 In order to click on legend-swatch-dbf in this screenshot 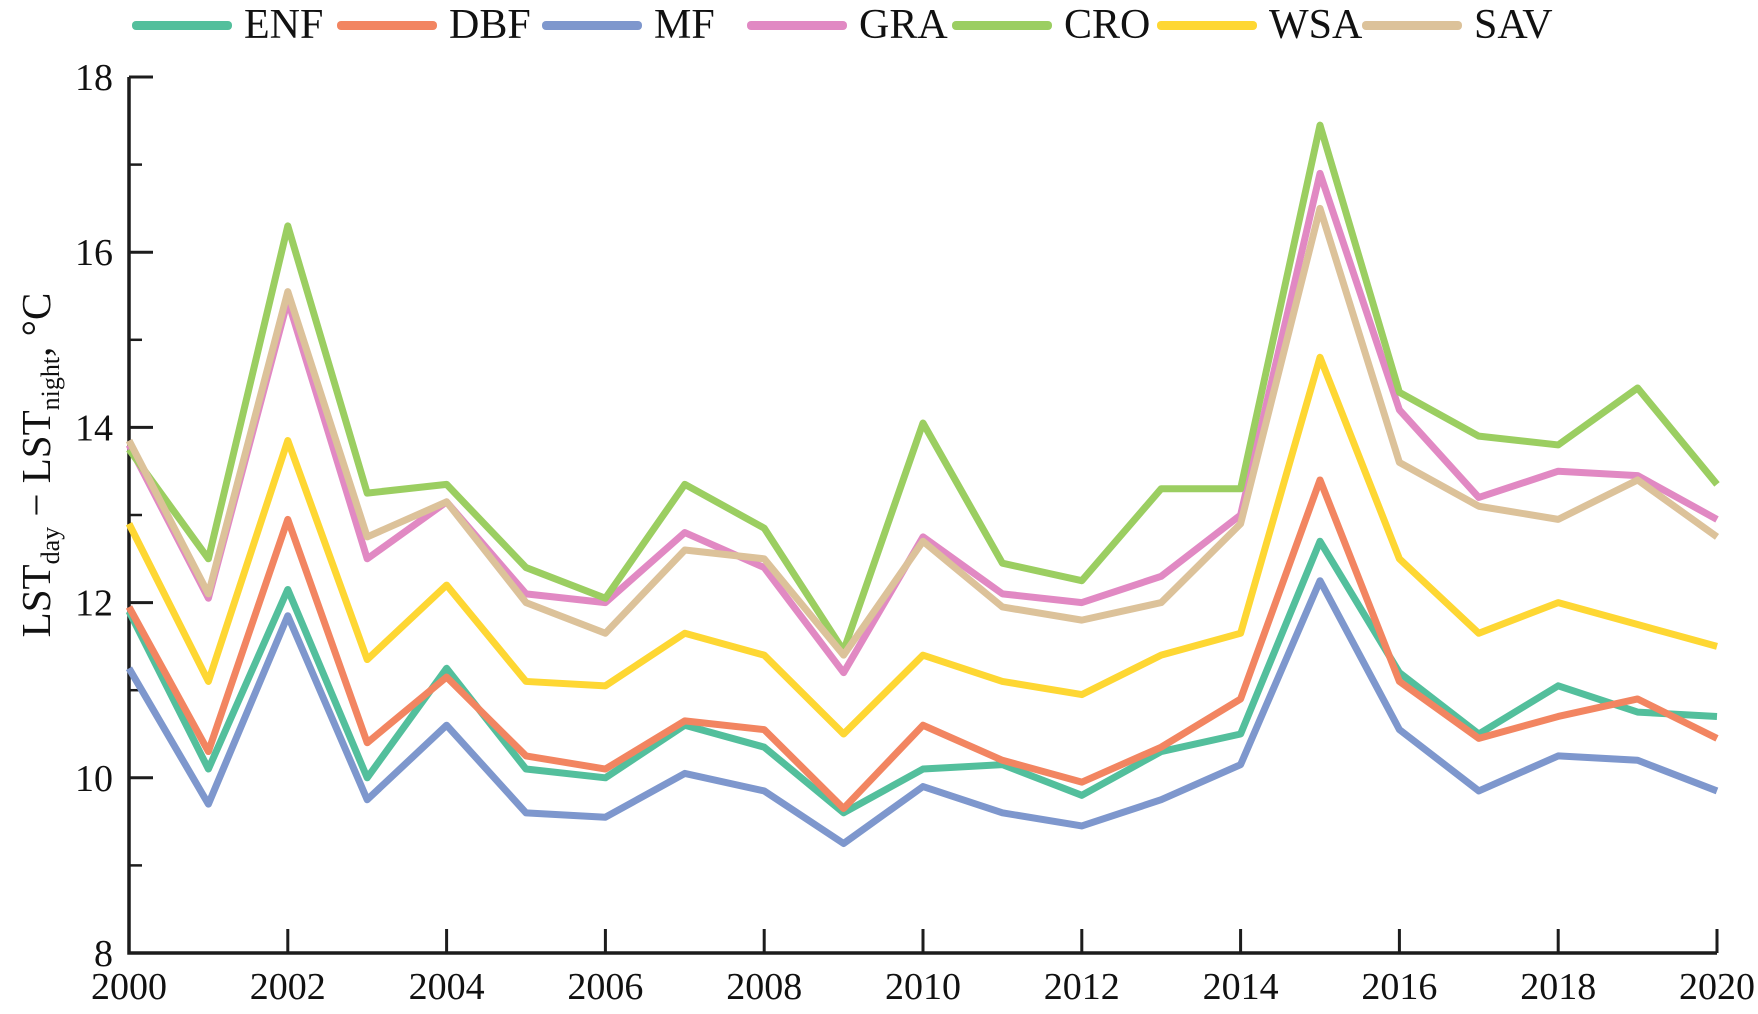, I will do `click(387, 25)`.